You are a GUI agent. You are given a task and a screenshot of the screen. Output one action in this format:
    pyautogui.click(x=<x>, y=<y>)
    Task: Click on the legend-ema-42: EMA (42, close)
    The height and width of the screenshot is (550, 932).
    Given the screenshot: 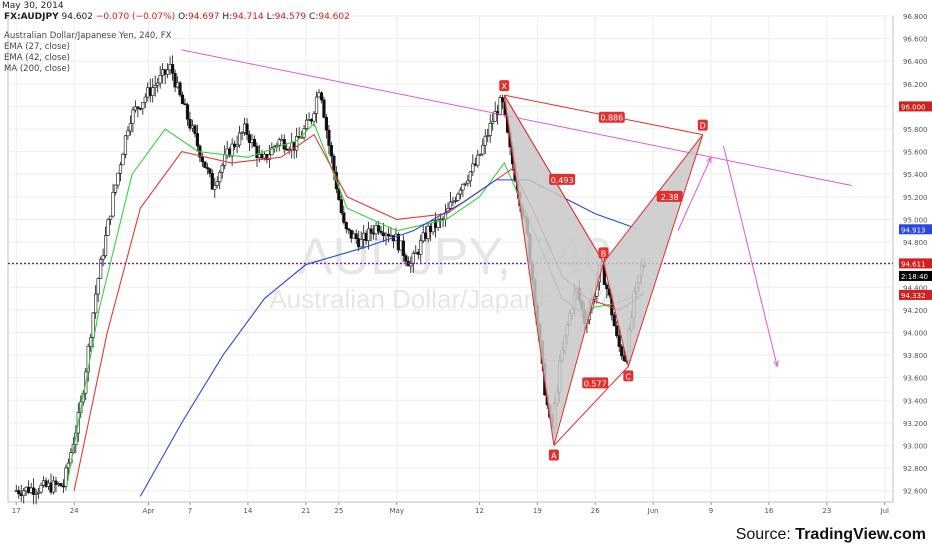 What is the action you would take?
    pyautogui.click(x=37, y=58)
    